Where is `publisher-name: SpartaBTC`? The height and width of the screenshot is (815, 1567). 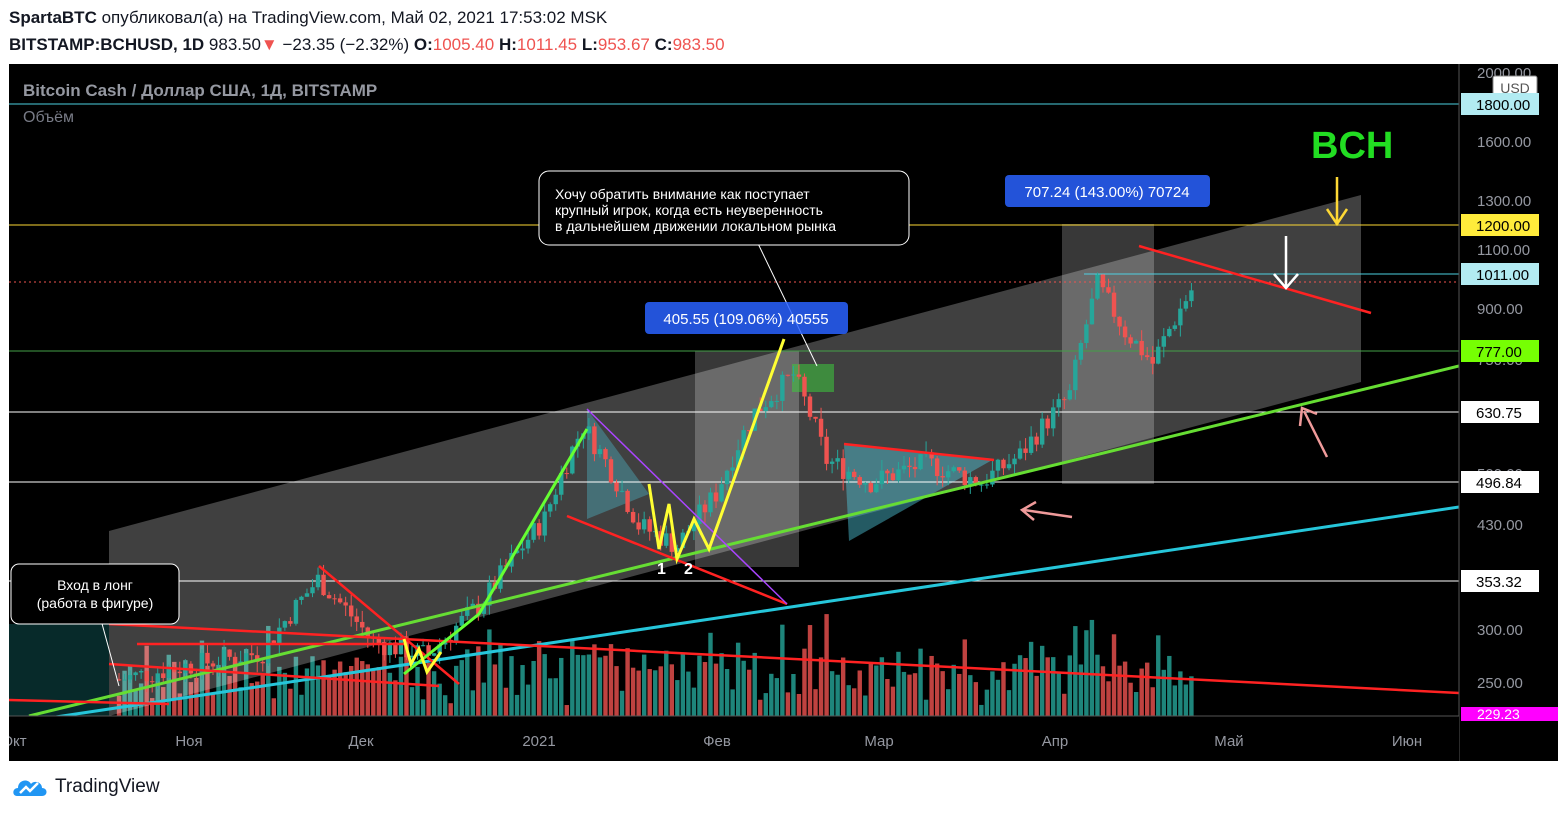
publisher-name: SpartaBTC is located at coordinates (53, 17).